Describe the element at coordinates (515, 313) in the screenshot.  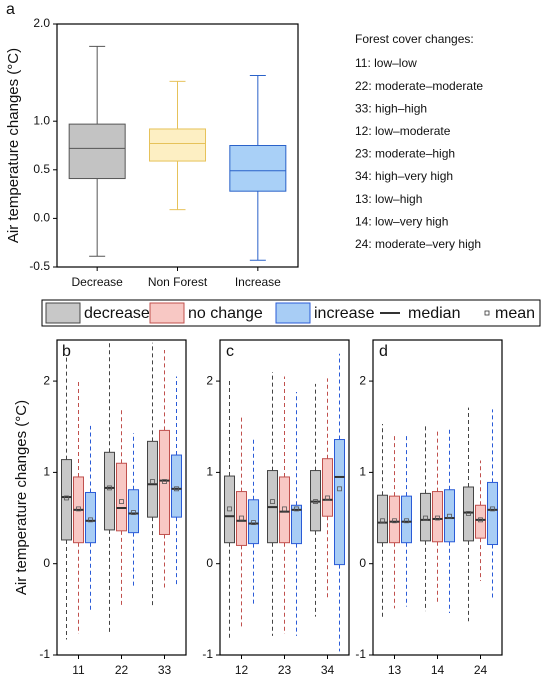
I see `legend-label: mean` at that location.